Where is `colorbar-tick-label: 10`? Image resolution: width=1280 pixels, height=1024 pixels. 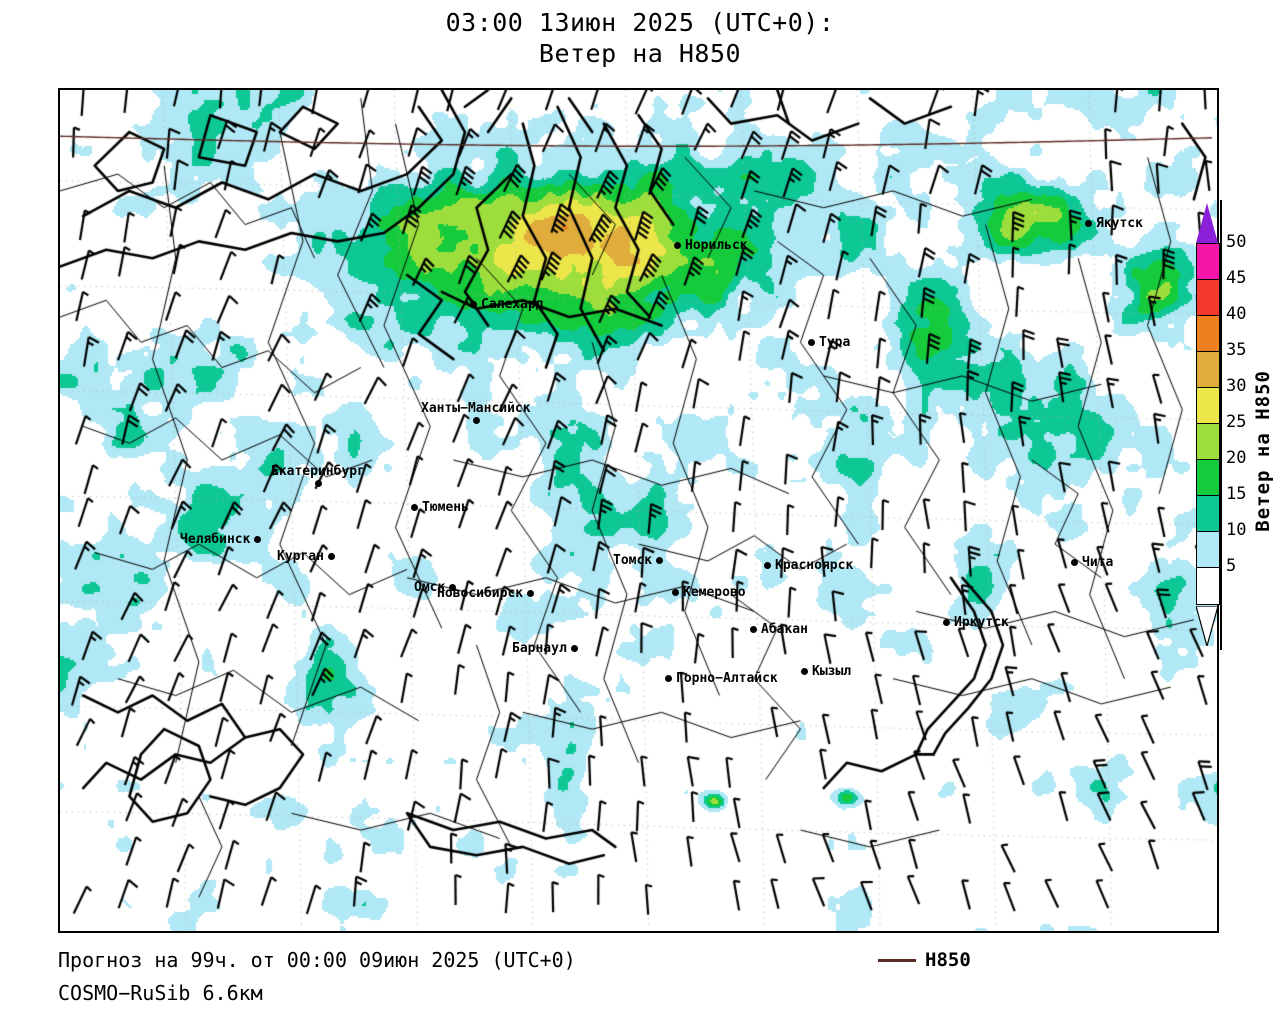 colorbar-tick-label: 10 is located at coordinates (1236, 530).